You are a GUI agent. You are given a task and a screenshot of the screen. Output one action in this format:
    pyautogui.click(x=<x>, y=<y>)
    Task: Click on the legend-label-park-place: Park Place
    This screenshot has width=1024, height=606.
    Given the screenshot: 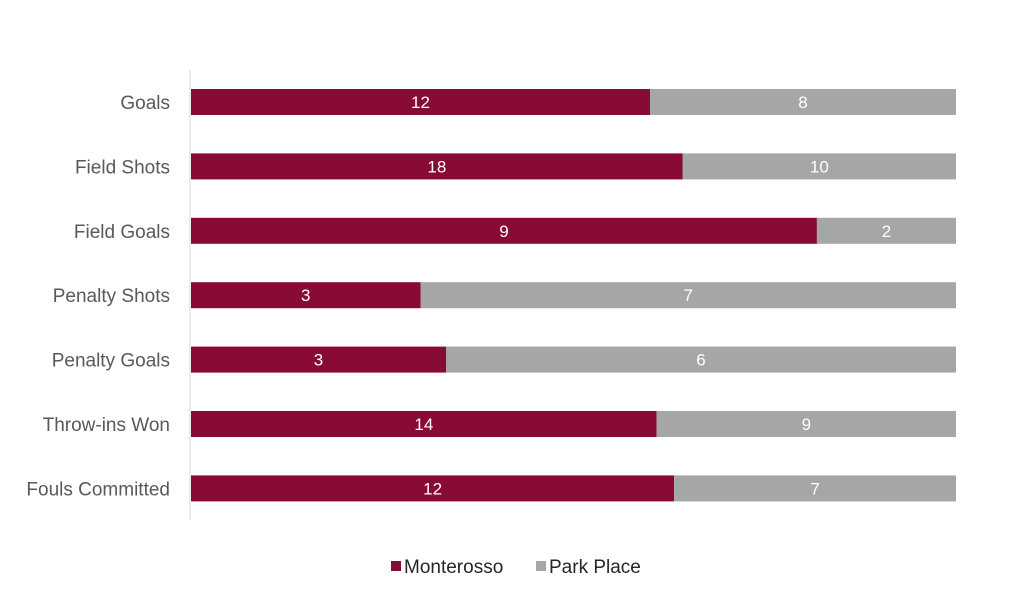 What is the action you would take?
    pyautogui.click(x=595, y=567)
    